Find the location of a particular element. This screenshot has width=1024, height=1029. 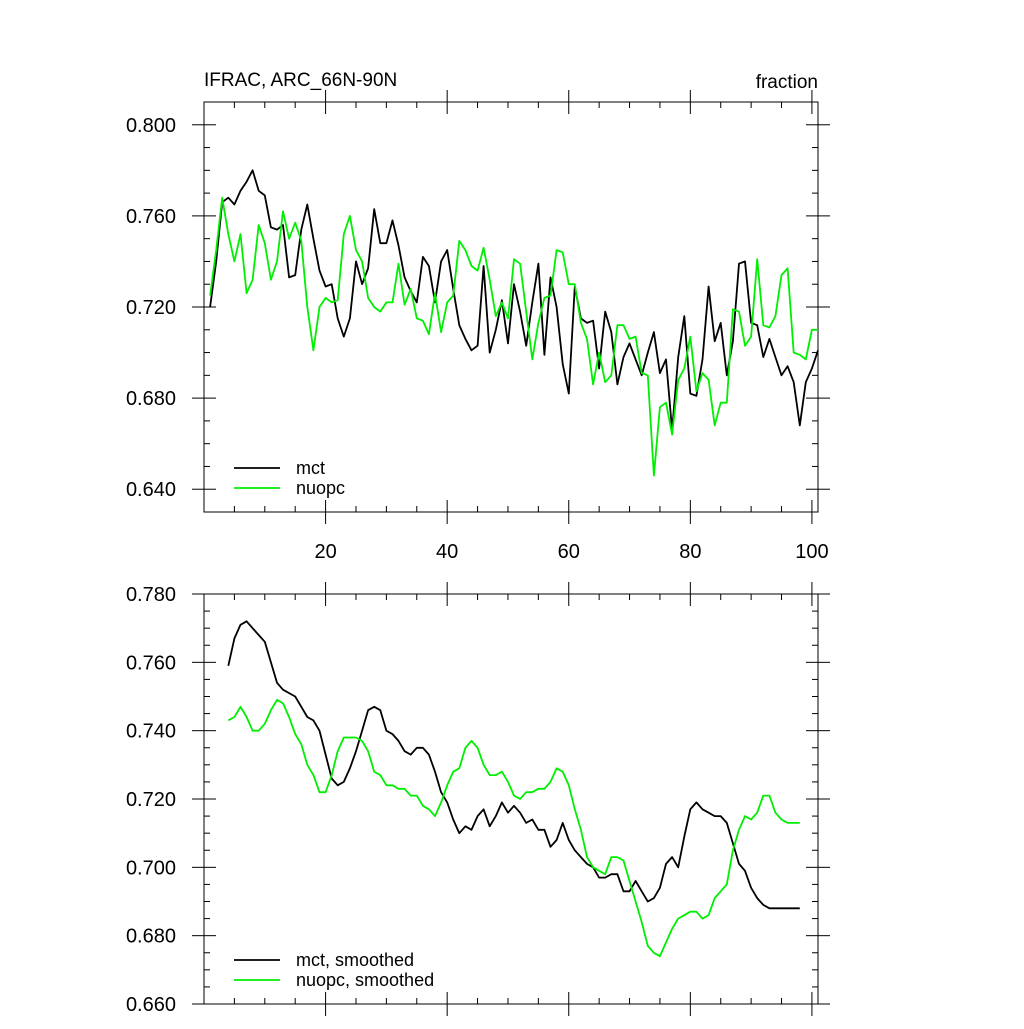

x-tick-label: 40 is located at coordinates (447, 552).